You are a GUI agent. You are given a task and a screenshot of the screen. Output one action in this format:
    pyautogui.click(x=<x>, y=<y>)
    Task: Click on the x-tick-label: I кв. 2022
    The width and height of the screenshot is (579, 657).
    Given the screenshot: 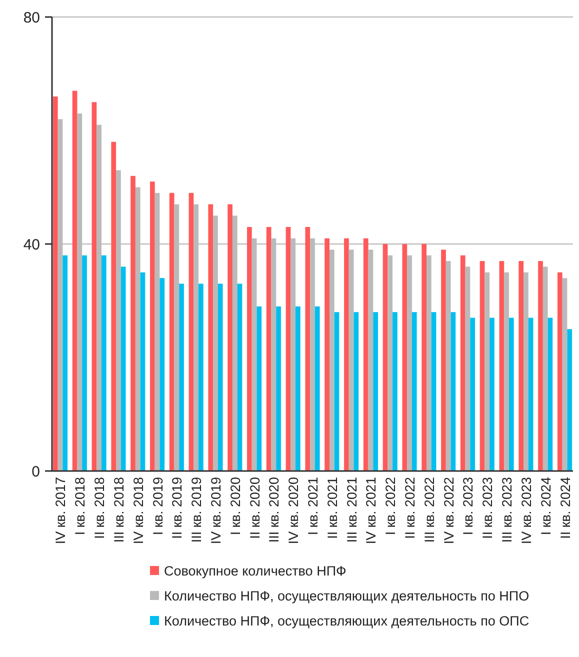 What is the action you would take?
    pyautogui.click(x=390, y=506)
    